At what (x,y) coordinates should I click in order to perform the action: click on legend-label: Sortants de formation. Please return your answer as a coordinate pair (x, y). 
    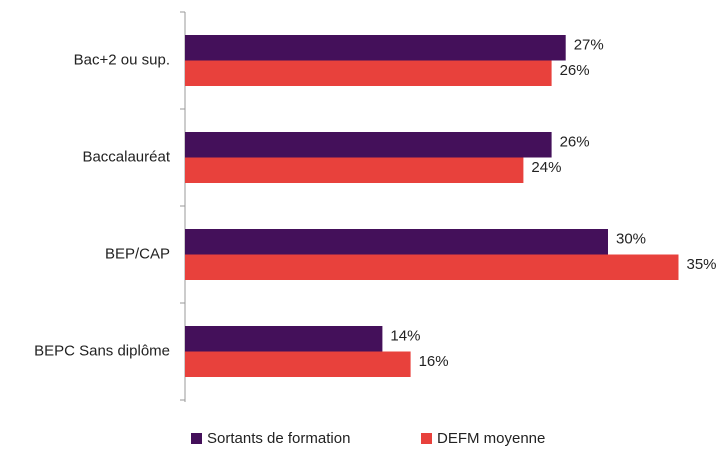
    Looking at the image, I should click on (278, 438).